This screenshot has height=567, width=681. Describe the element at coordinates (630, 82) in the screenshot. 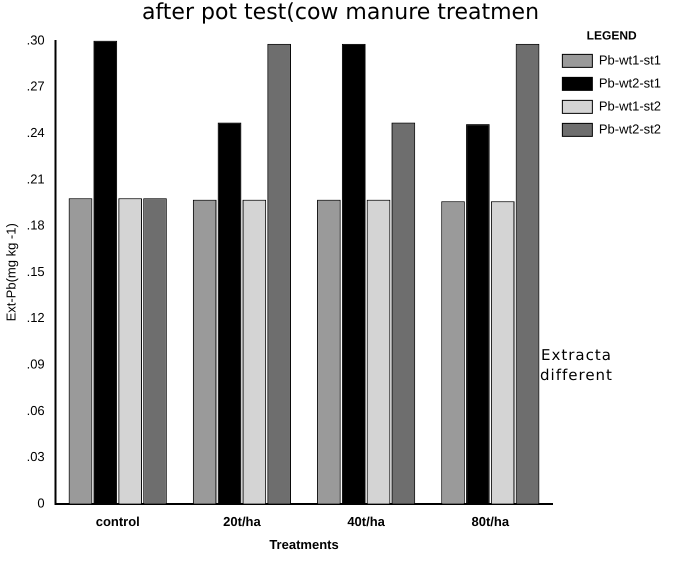

I see `legend-label: Pb-wt2-st1` at that location.